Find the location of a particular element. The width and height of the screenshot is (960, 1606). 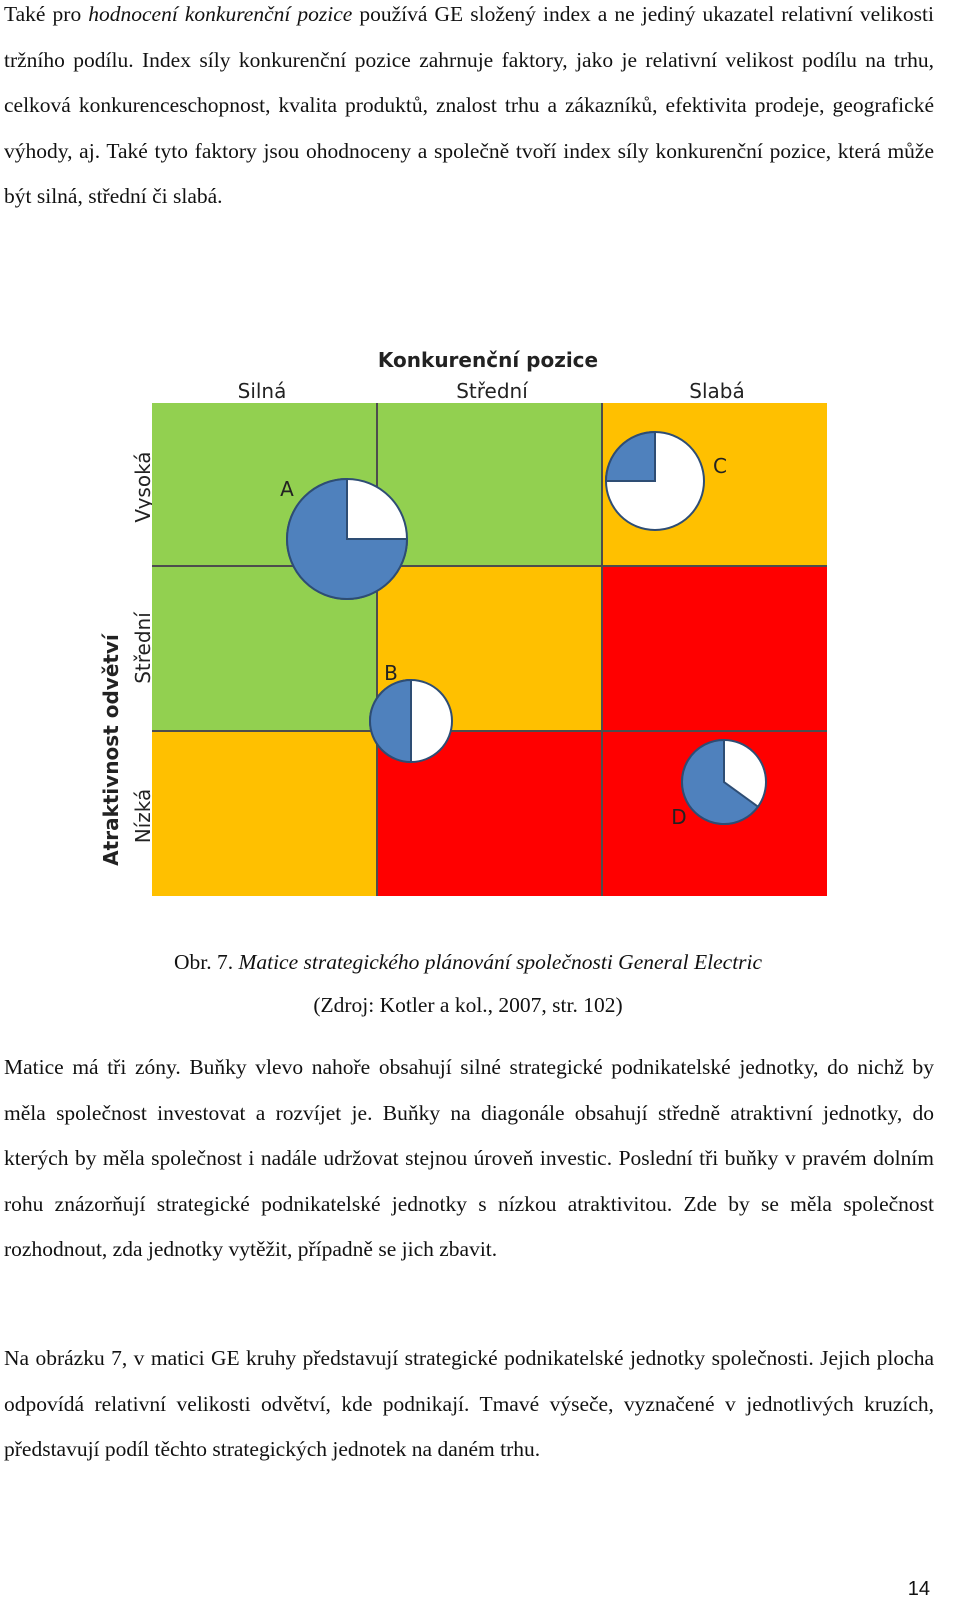

column-label-medium: Střední is located at coordinates (492, 391).